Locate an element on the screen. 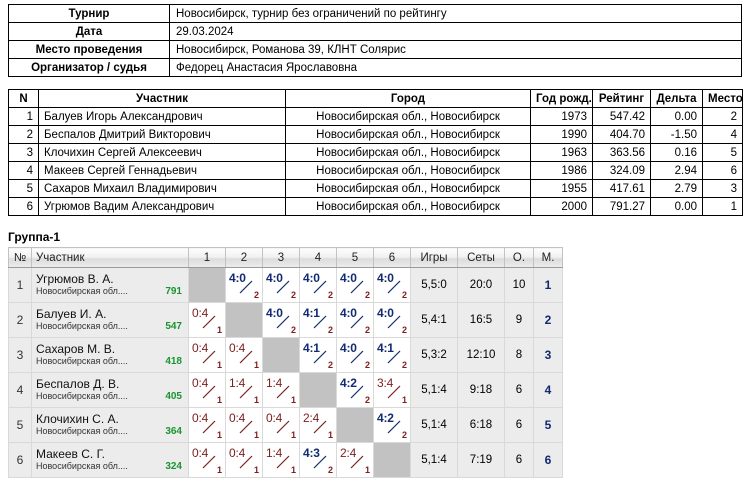  group-participant-cell: Макеев С. Г. Новосибирская обл.... 324 is located at coordinates (110, 460).